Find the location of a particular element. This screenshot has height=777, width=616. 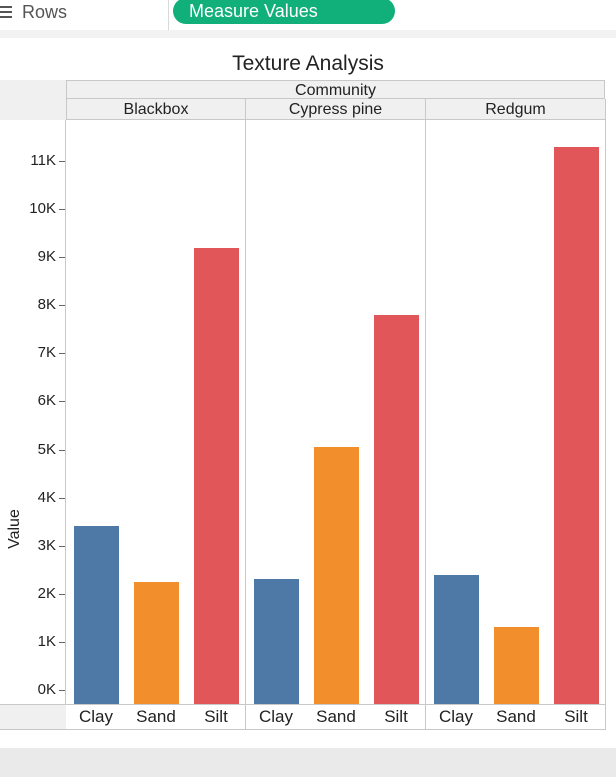

rows-icon is located at coordinates (7, 12).